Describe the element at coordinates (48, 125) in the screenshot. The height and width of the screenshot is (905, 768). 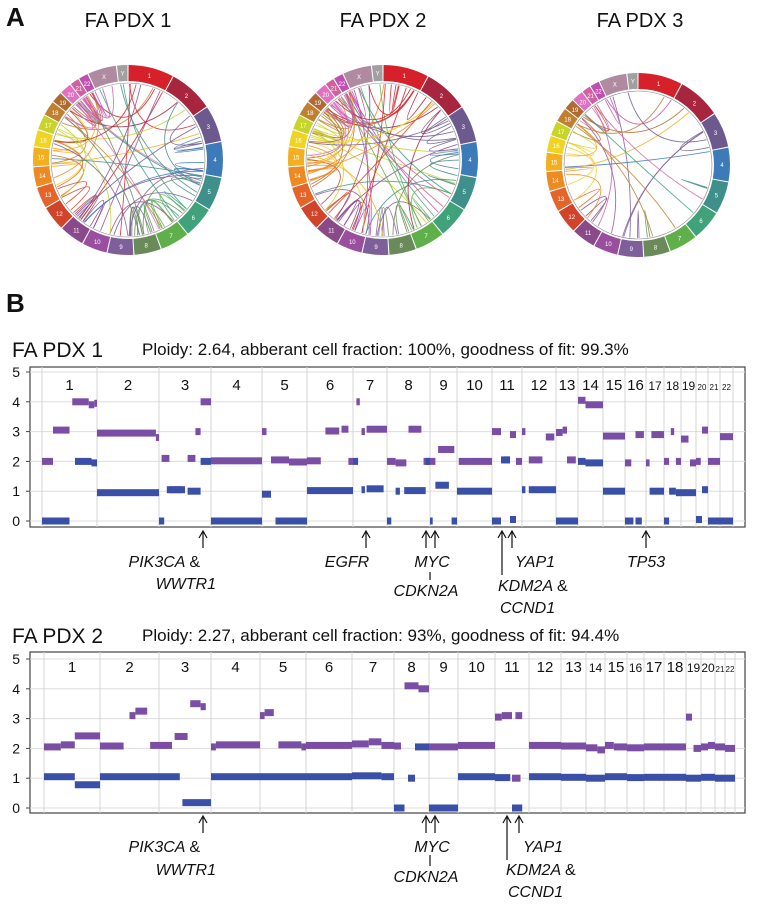
I see `circos-band-chr17` at that location.